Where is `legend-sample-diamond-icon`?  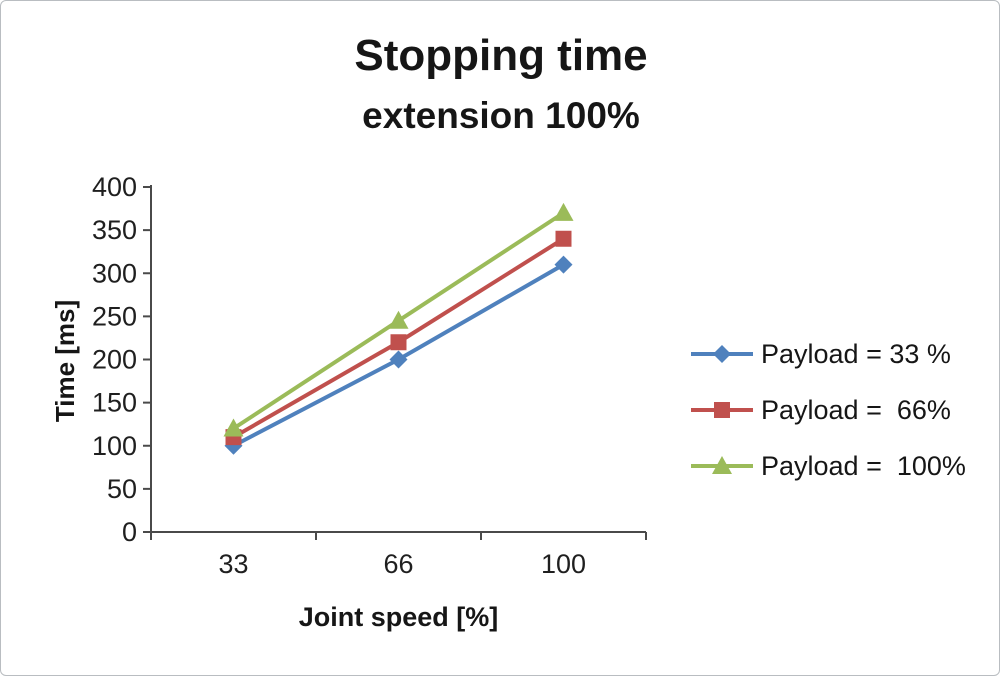 legend-sample-diamond-icon is located at coordinates (722, 354).